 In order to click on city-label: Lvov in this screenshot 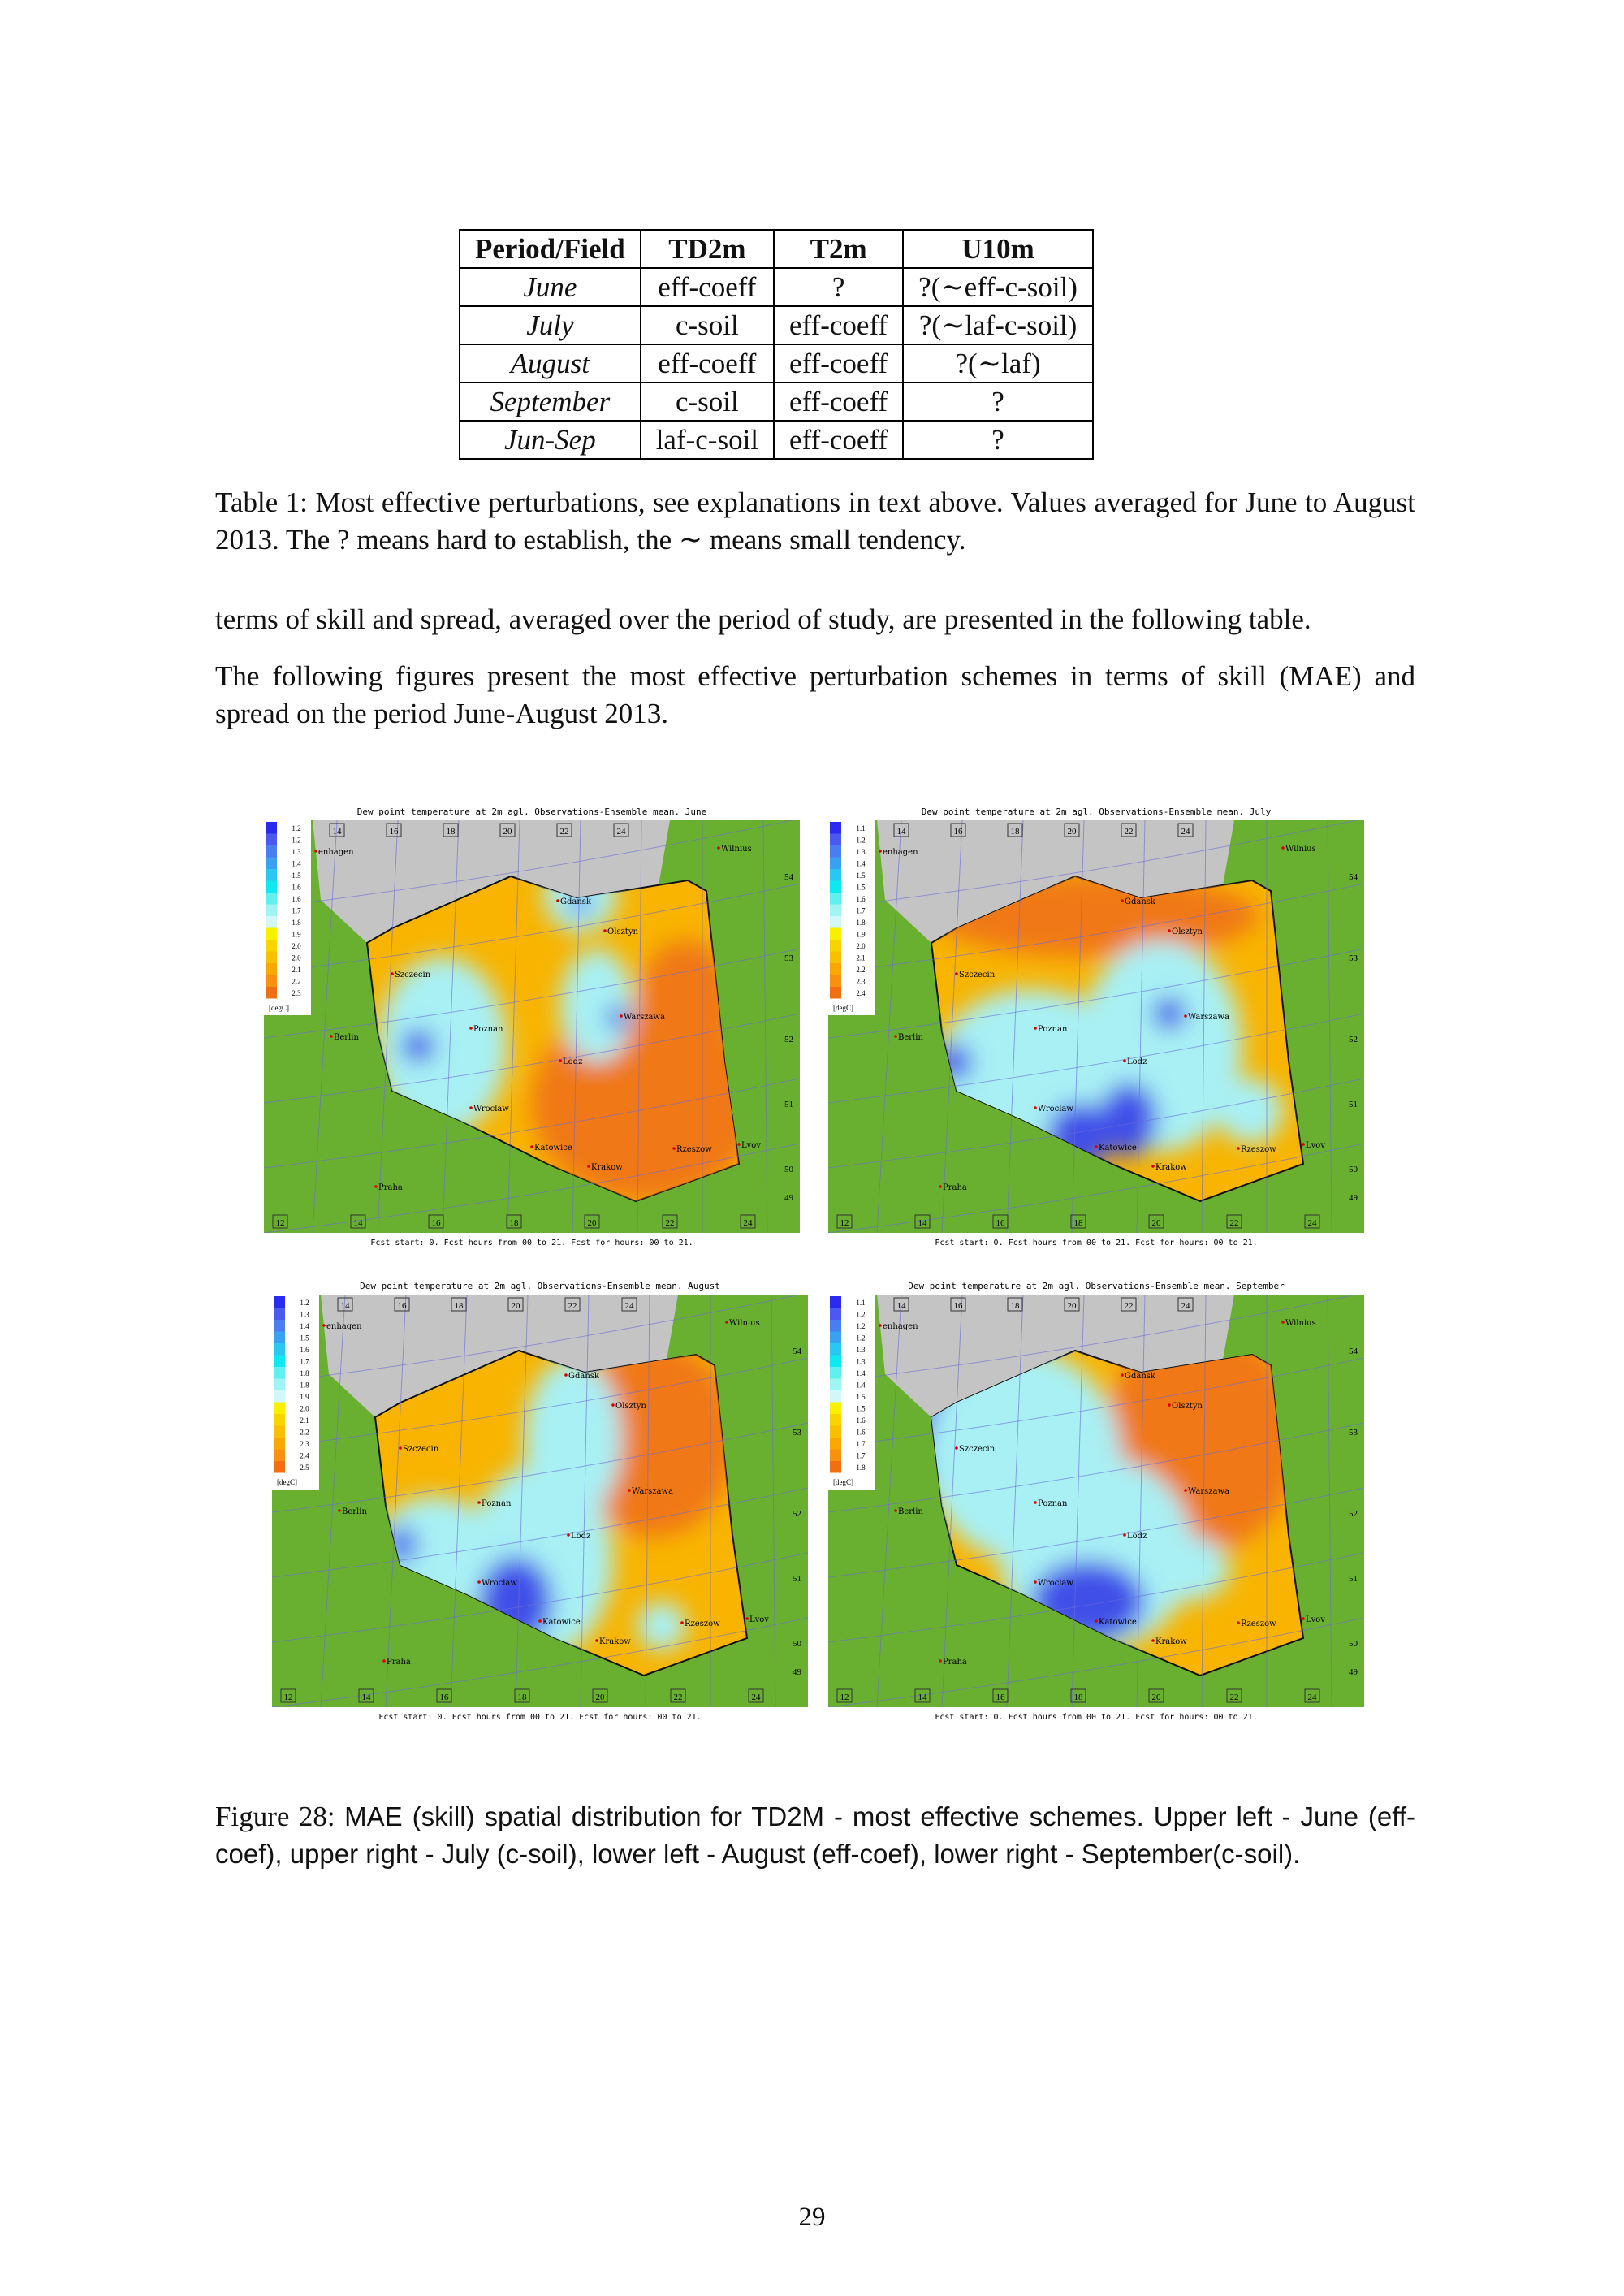, I will do `click(1316, 1145)`.